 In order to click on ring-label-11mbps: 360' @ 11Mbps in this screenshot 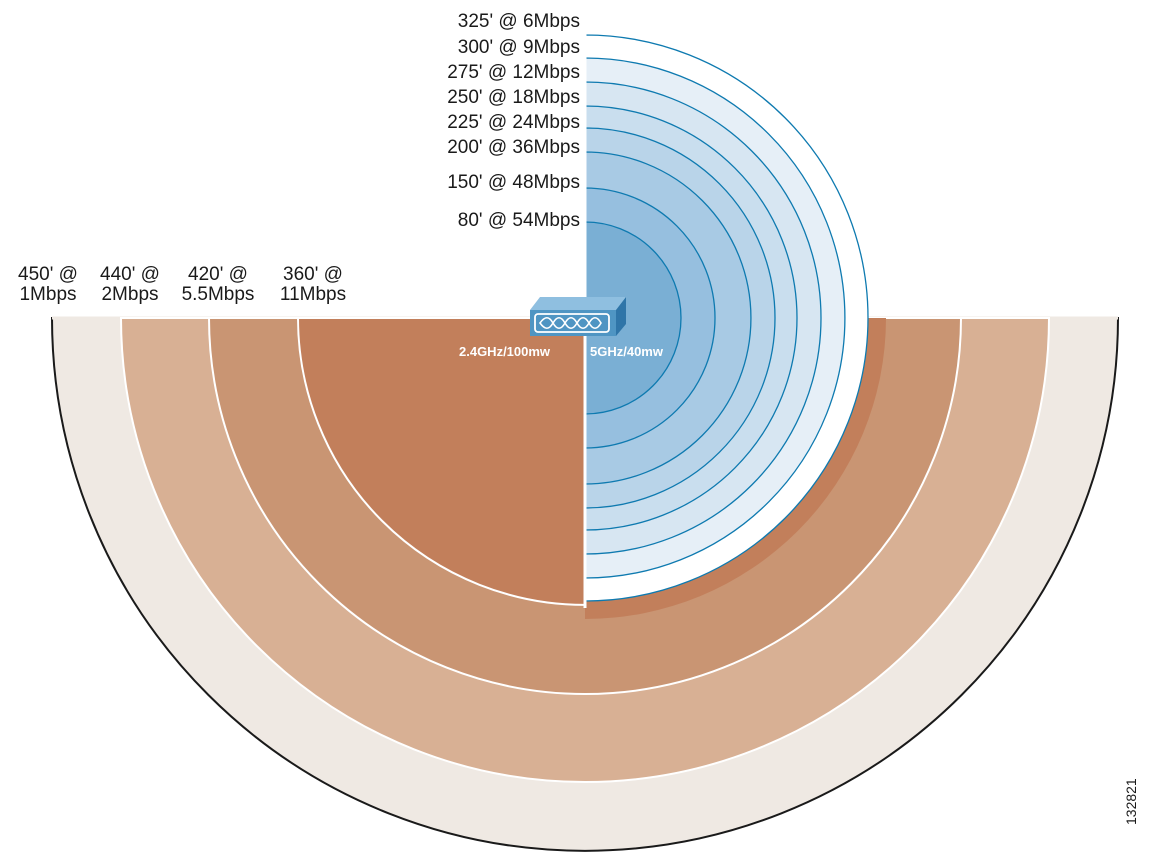, I will do `click(313, 285)`.